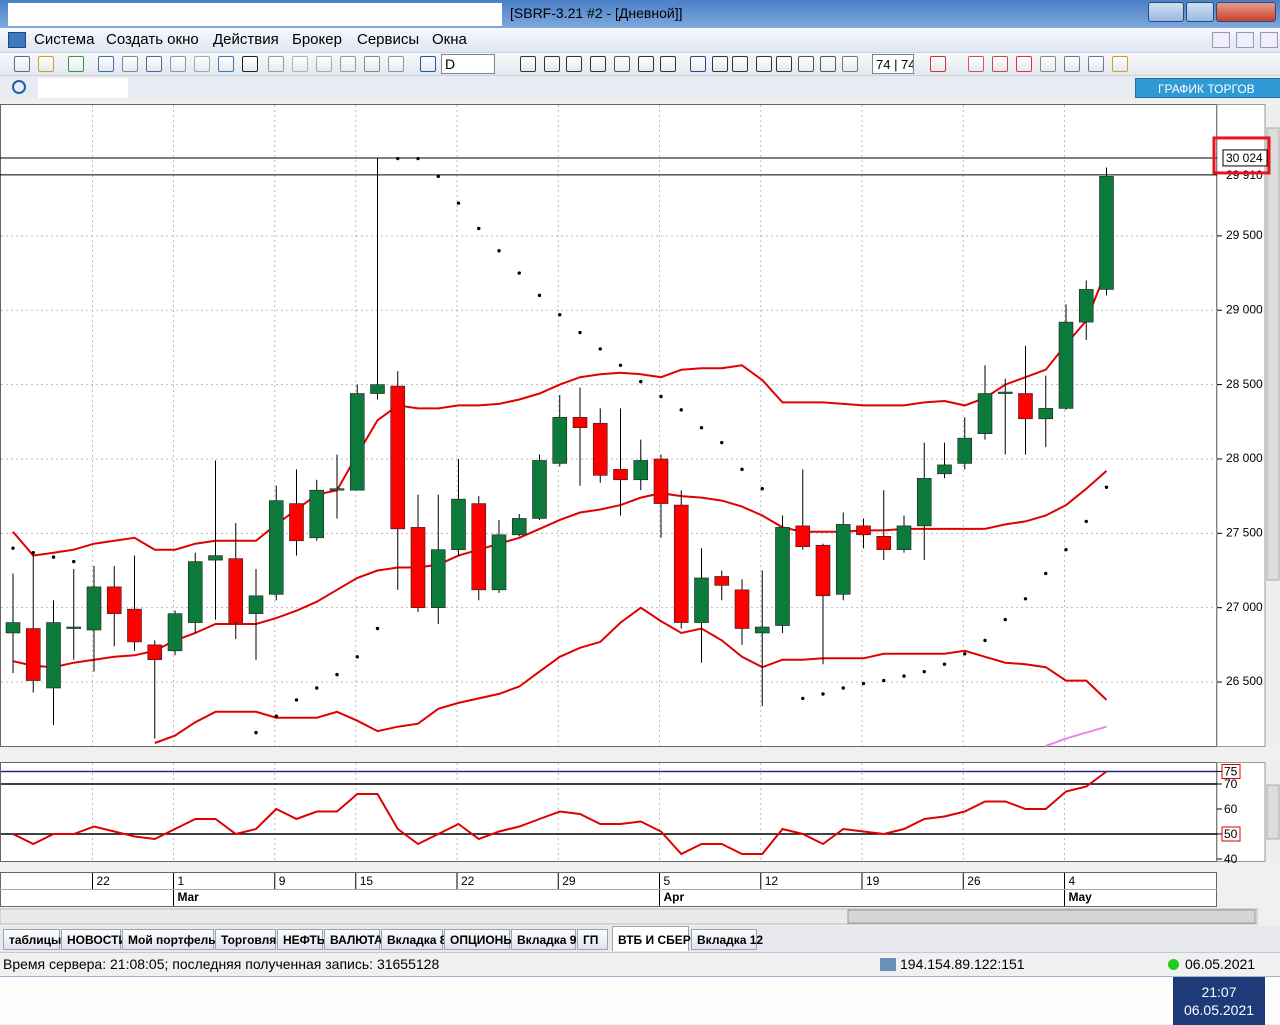  Describe the element at coordinates (1244, 235) in the screenshot. I see `y-tick-label: 29 500` at that location.